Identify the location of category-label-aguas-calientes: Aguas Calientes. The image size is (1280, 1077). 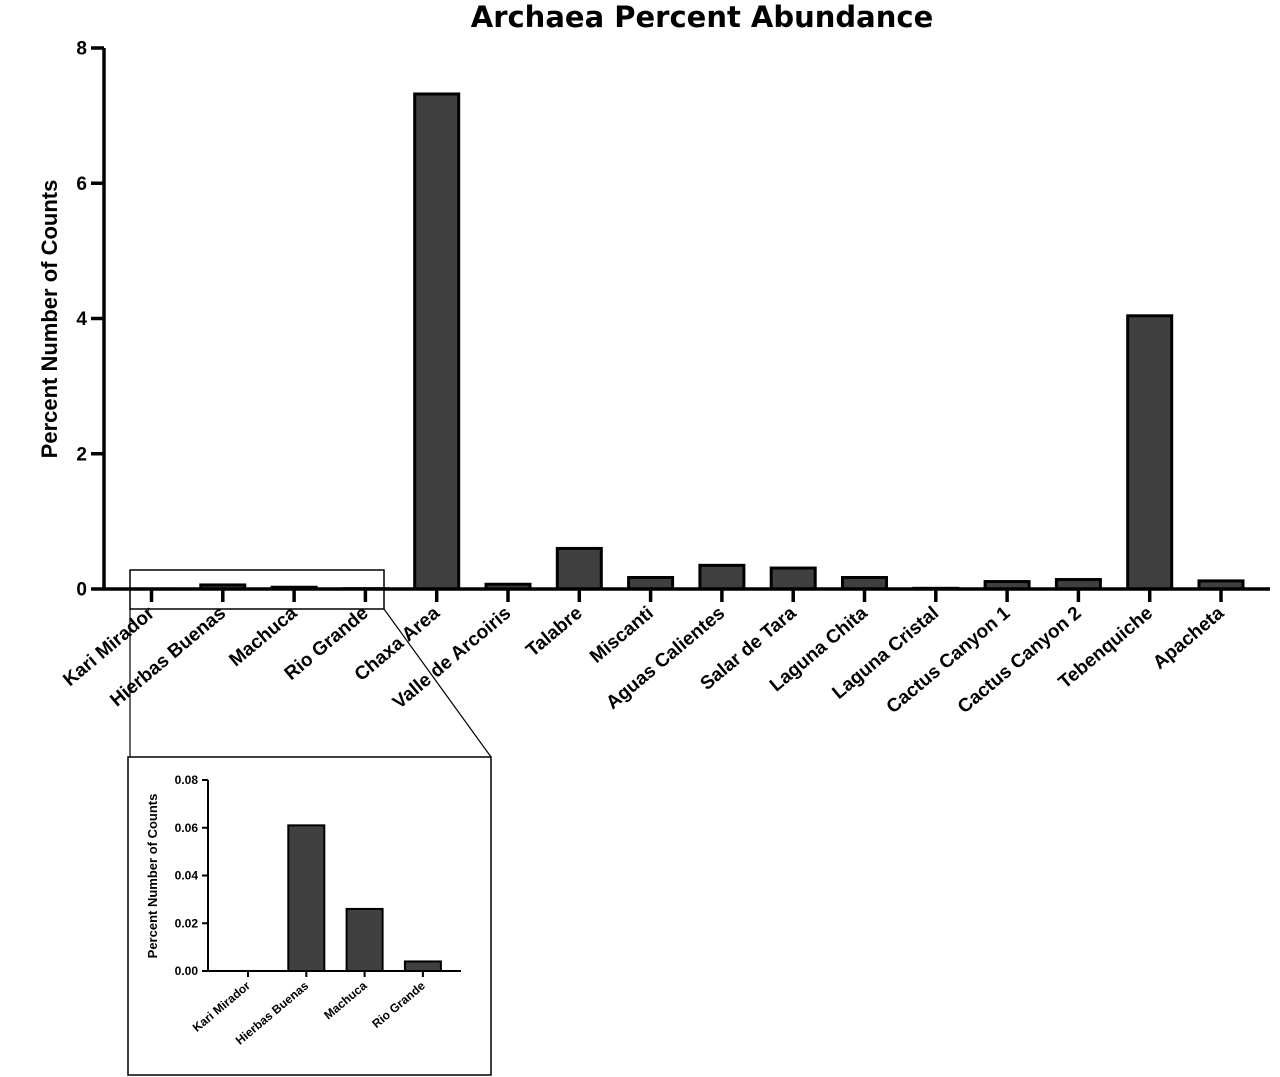
(665, 658).